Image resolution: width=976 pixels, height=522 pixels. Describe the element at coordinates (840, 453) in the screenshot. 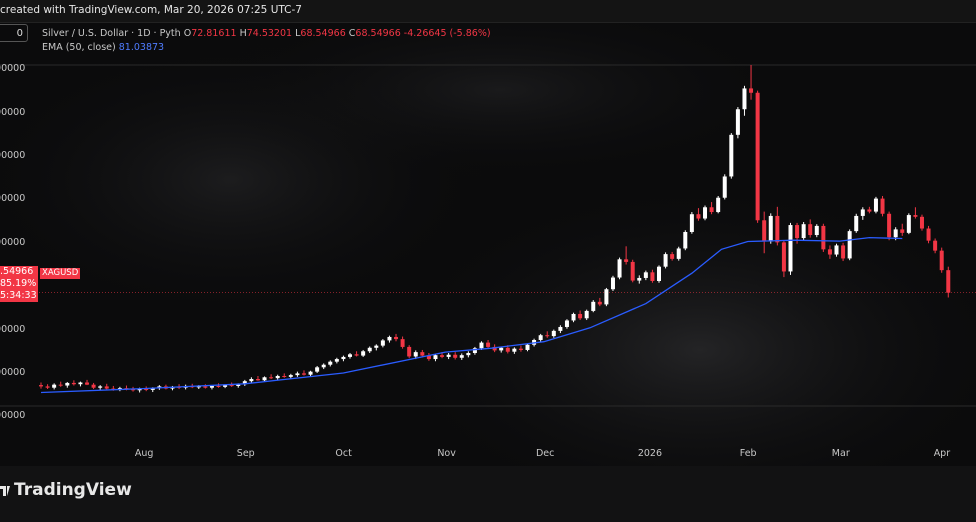

I see `x-tick-label: Mar` at that location.